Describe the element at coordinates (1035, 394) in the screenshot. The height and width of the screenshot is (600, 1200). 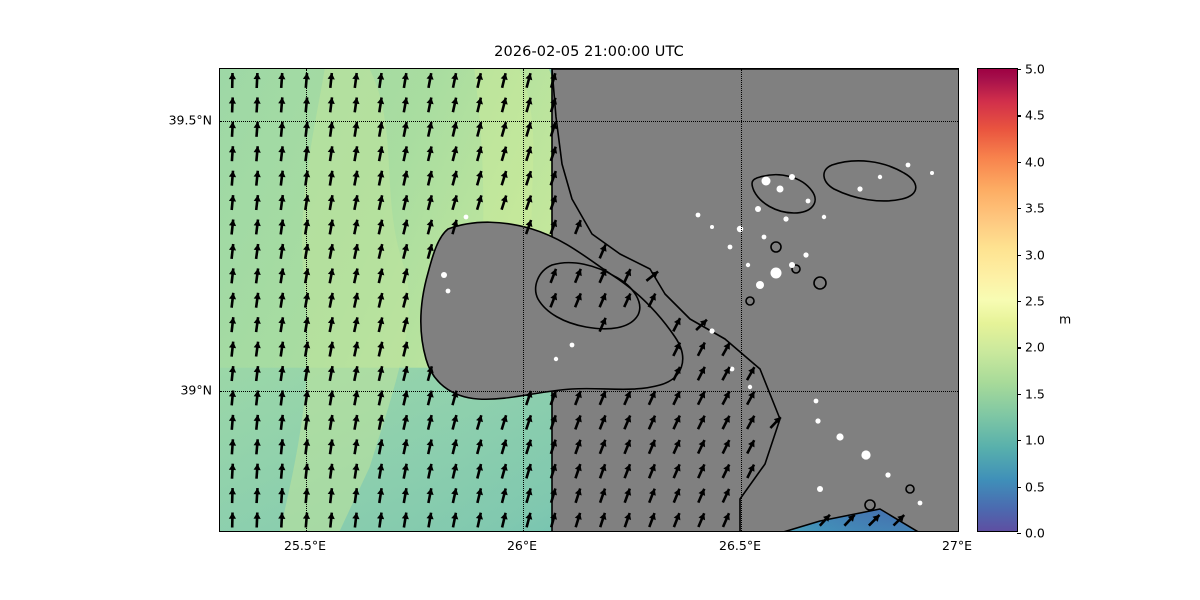
I see `colorbar-label-1-5: 1.5` at that location.